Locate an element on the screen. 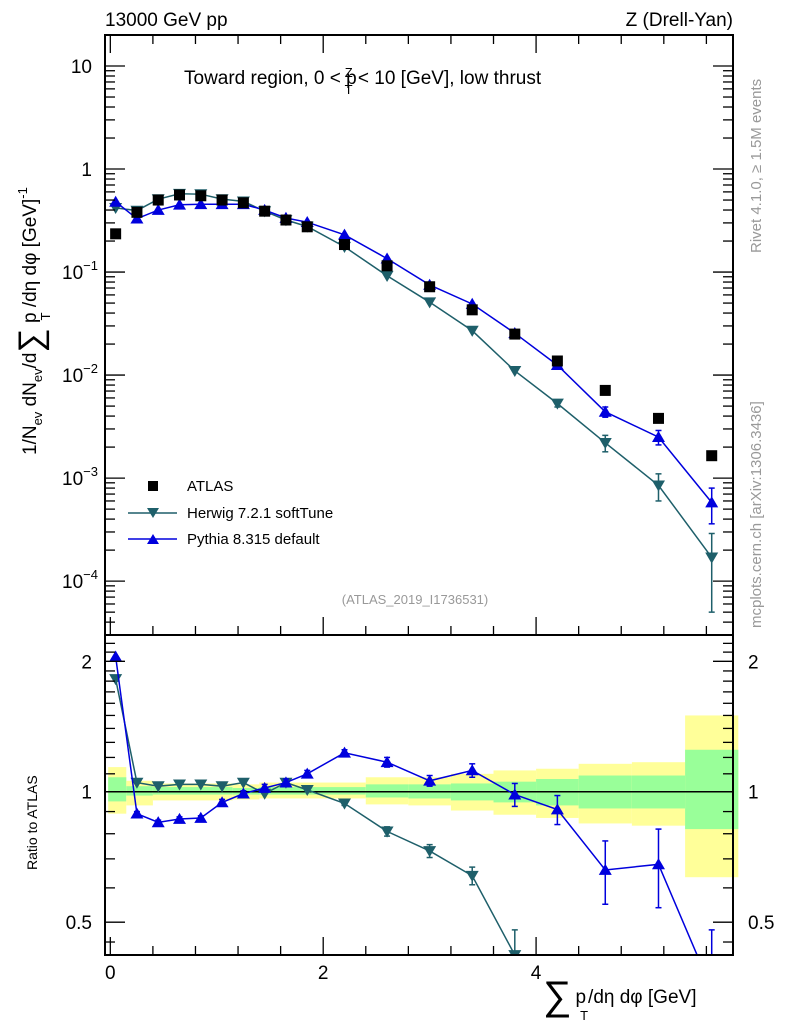 The height and width of the screenshot is (1024, 786). rivet-version-label: Rivet 4.1.0, ≥ 1.5M events is located at coordinates (756, 166).